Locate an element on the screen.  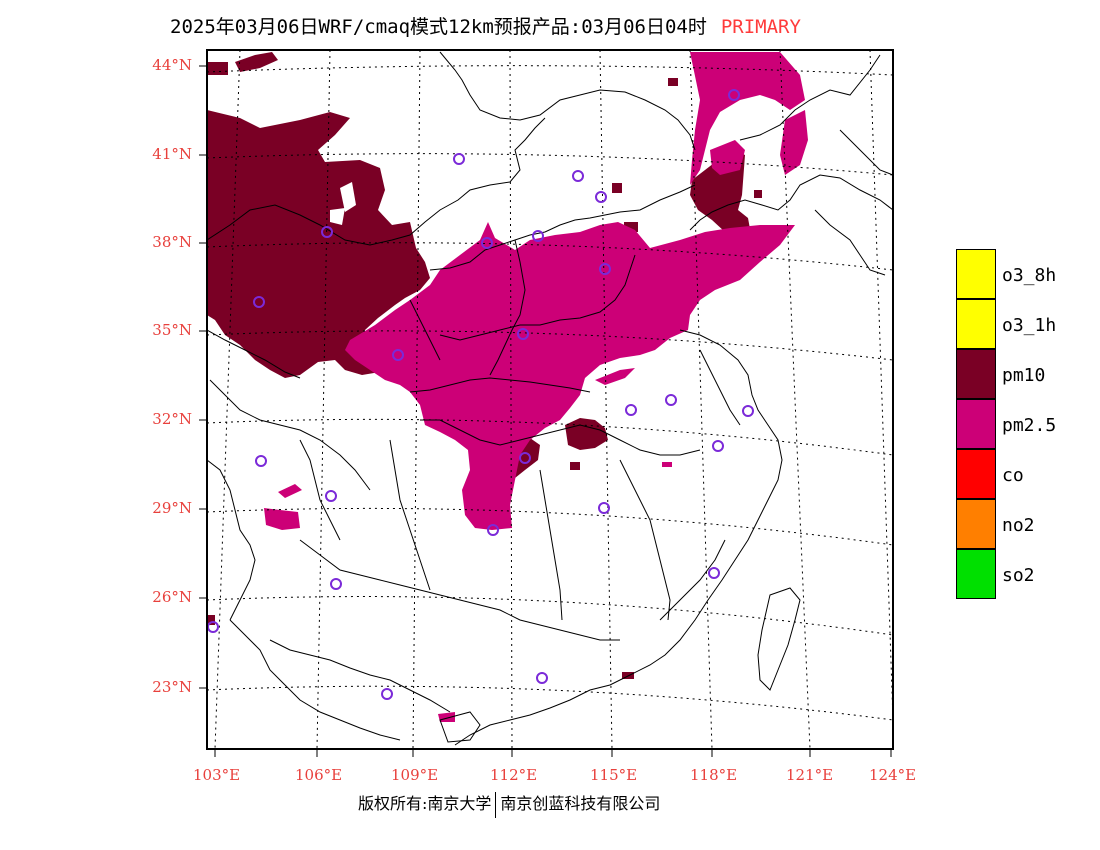
pm25-sichuan-strip is located at coordinates (290, 491).